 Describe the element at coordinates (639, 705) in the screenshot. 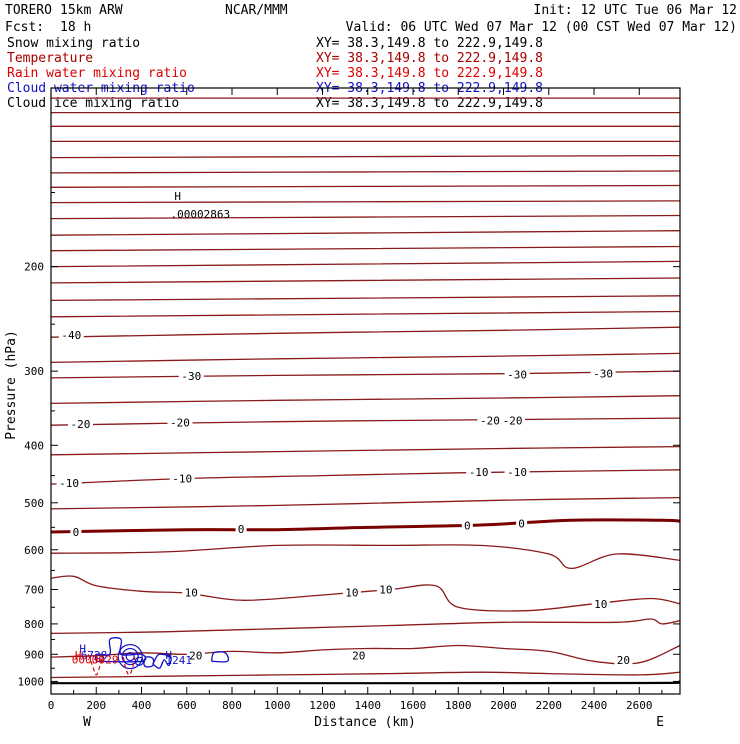

I see `x-tick-label: 2600` at that location.